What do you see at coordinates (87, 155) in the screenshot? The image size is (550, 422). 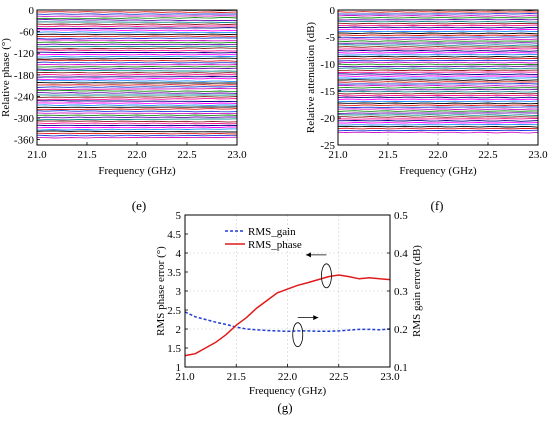 I see `x-tick-label: 21.5` at bounding box center [87, 155].